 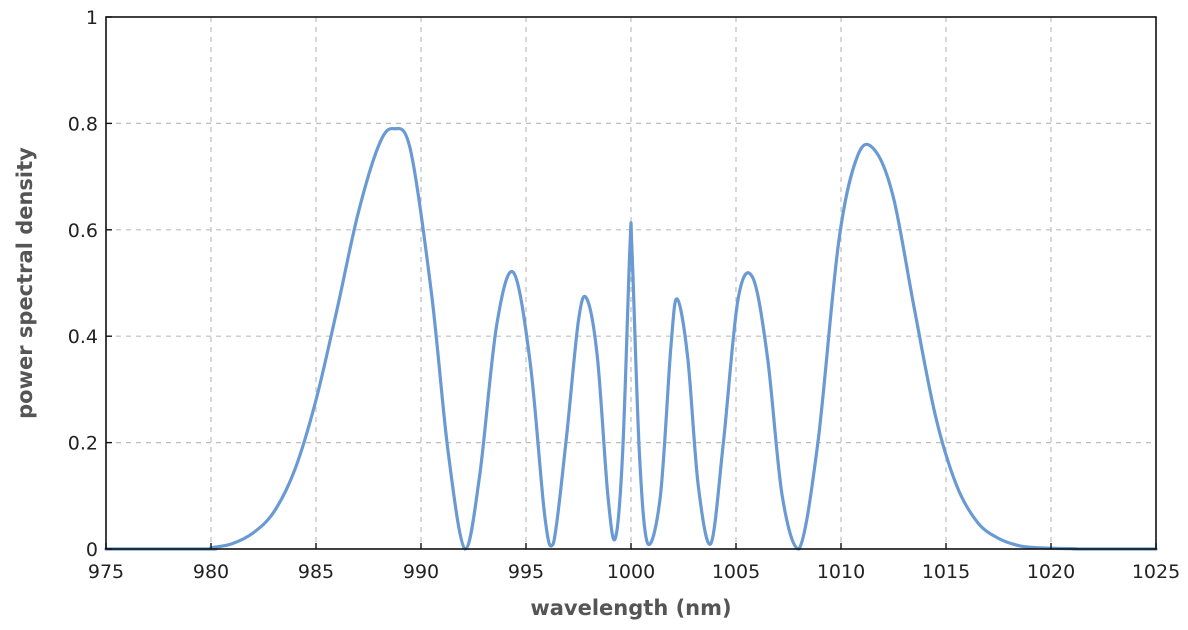 What do you see at coordinates (421, 572) in the screenshot?
I see `x-tick-label: 990` at bounding box center [421, 572].